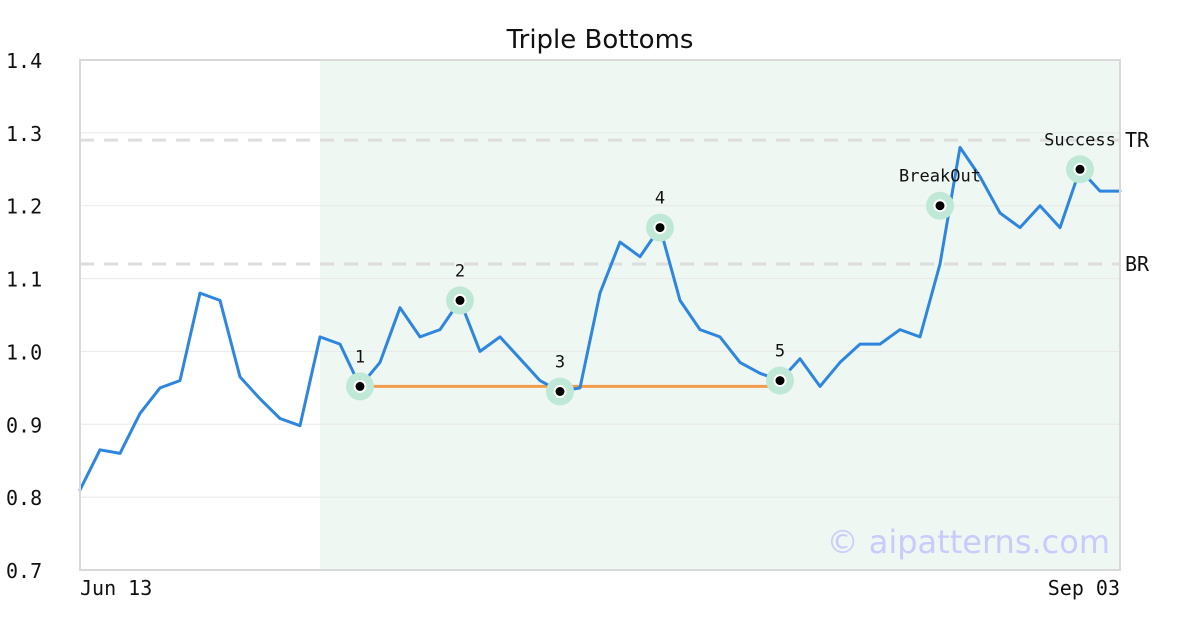  Describe the element at coordinates (1137, 264) in the screenshot. I see `level-label-br: BR` at that location.